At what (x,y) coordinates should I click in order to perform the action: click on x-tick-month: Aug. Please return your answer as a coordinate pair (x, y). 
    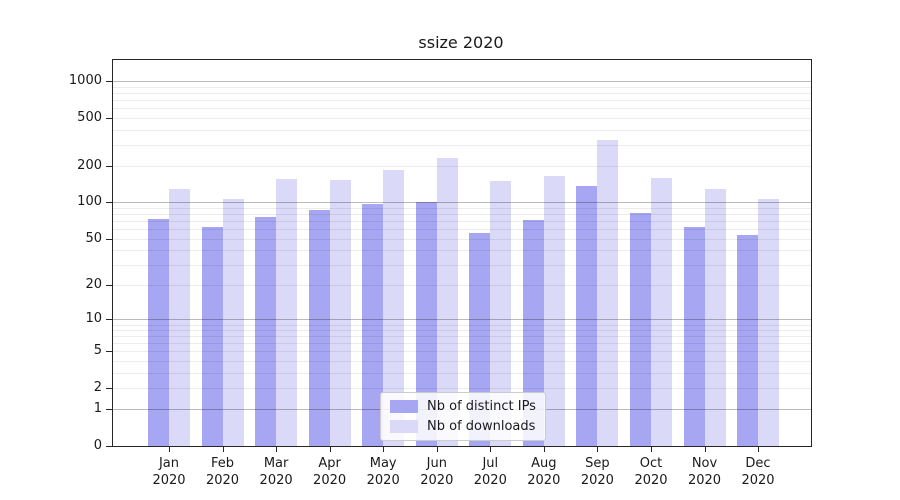
    Looking at the image, I should click on (544, 463).